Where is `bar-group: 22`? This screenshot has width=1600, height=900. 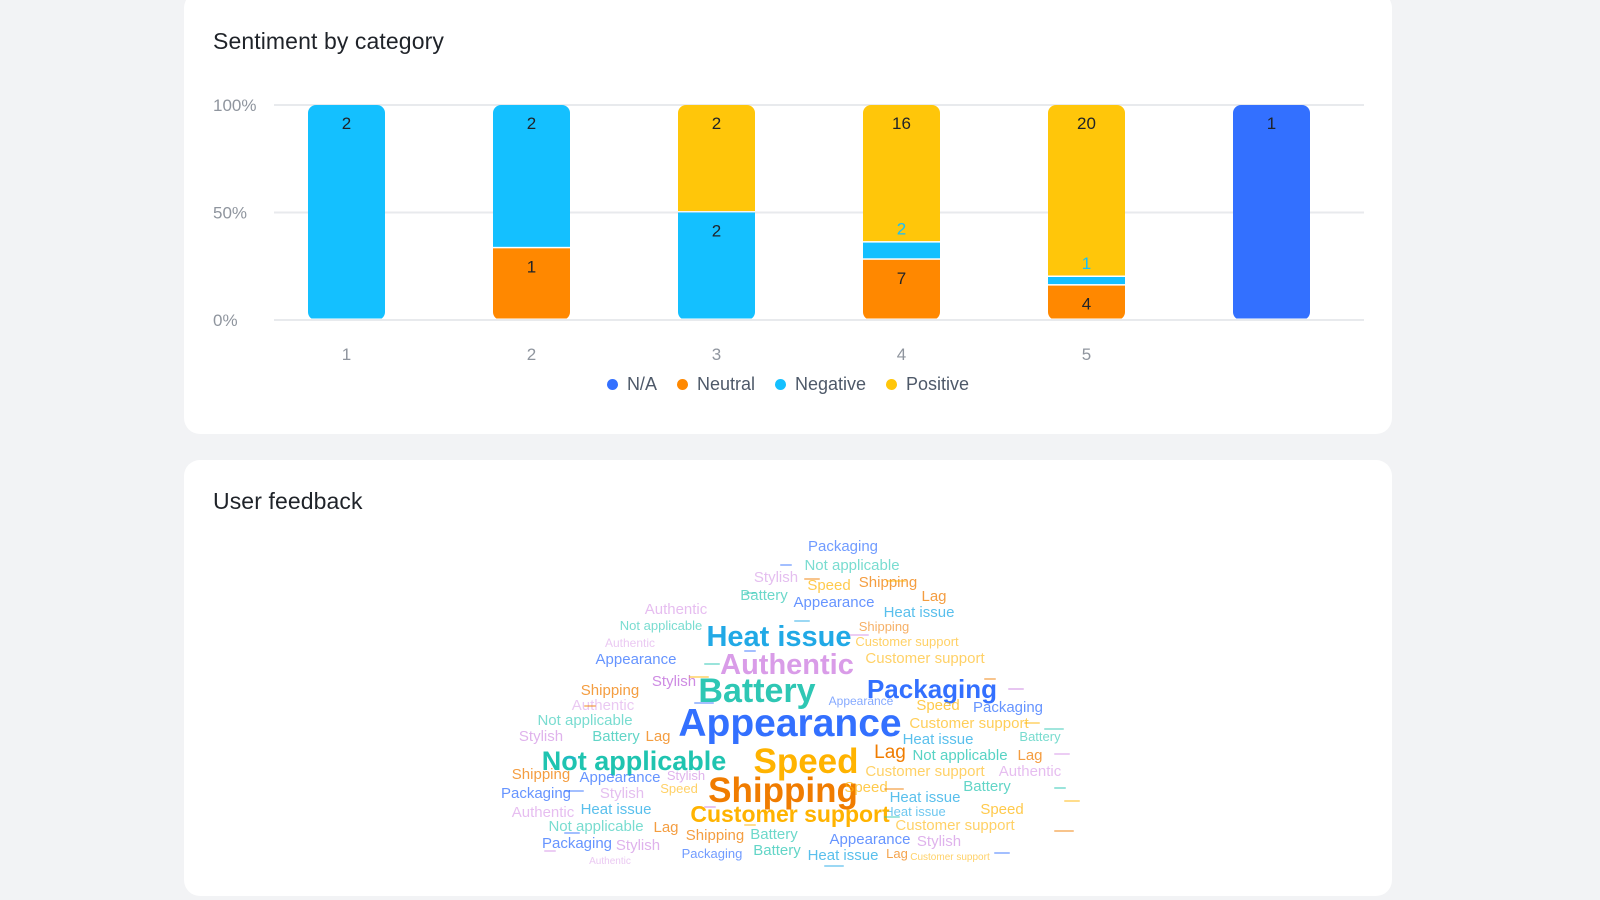
bar-group: 22 is located at coordinates (716, 212).